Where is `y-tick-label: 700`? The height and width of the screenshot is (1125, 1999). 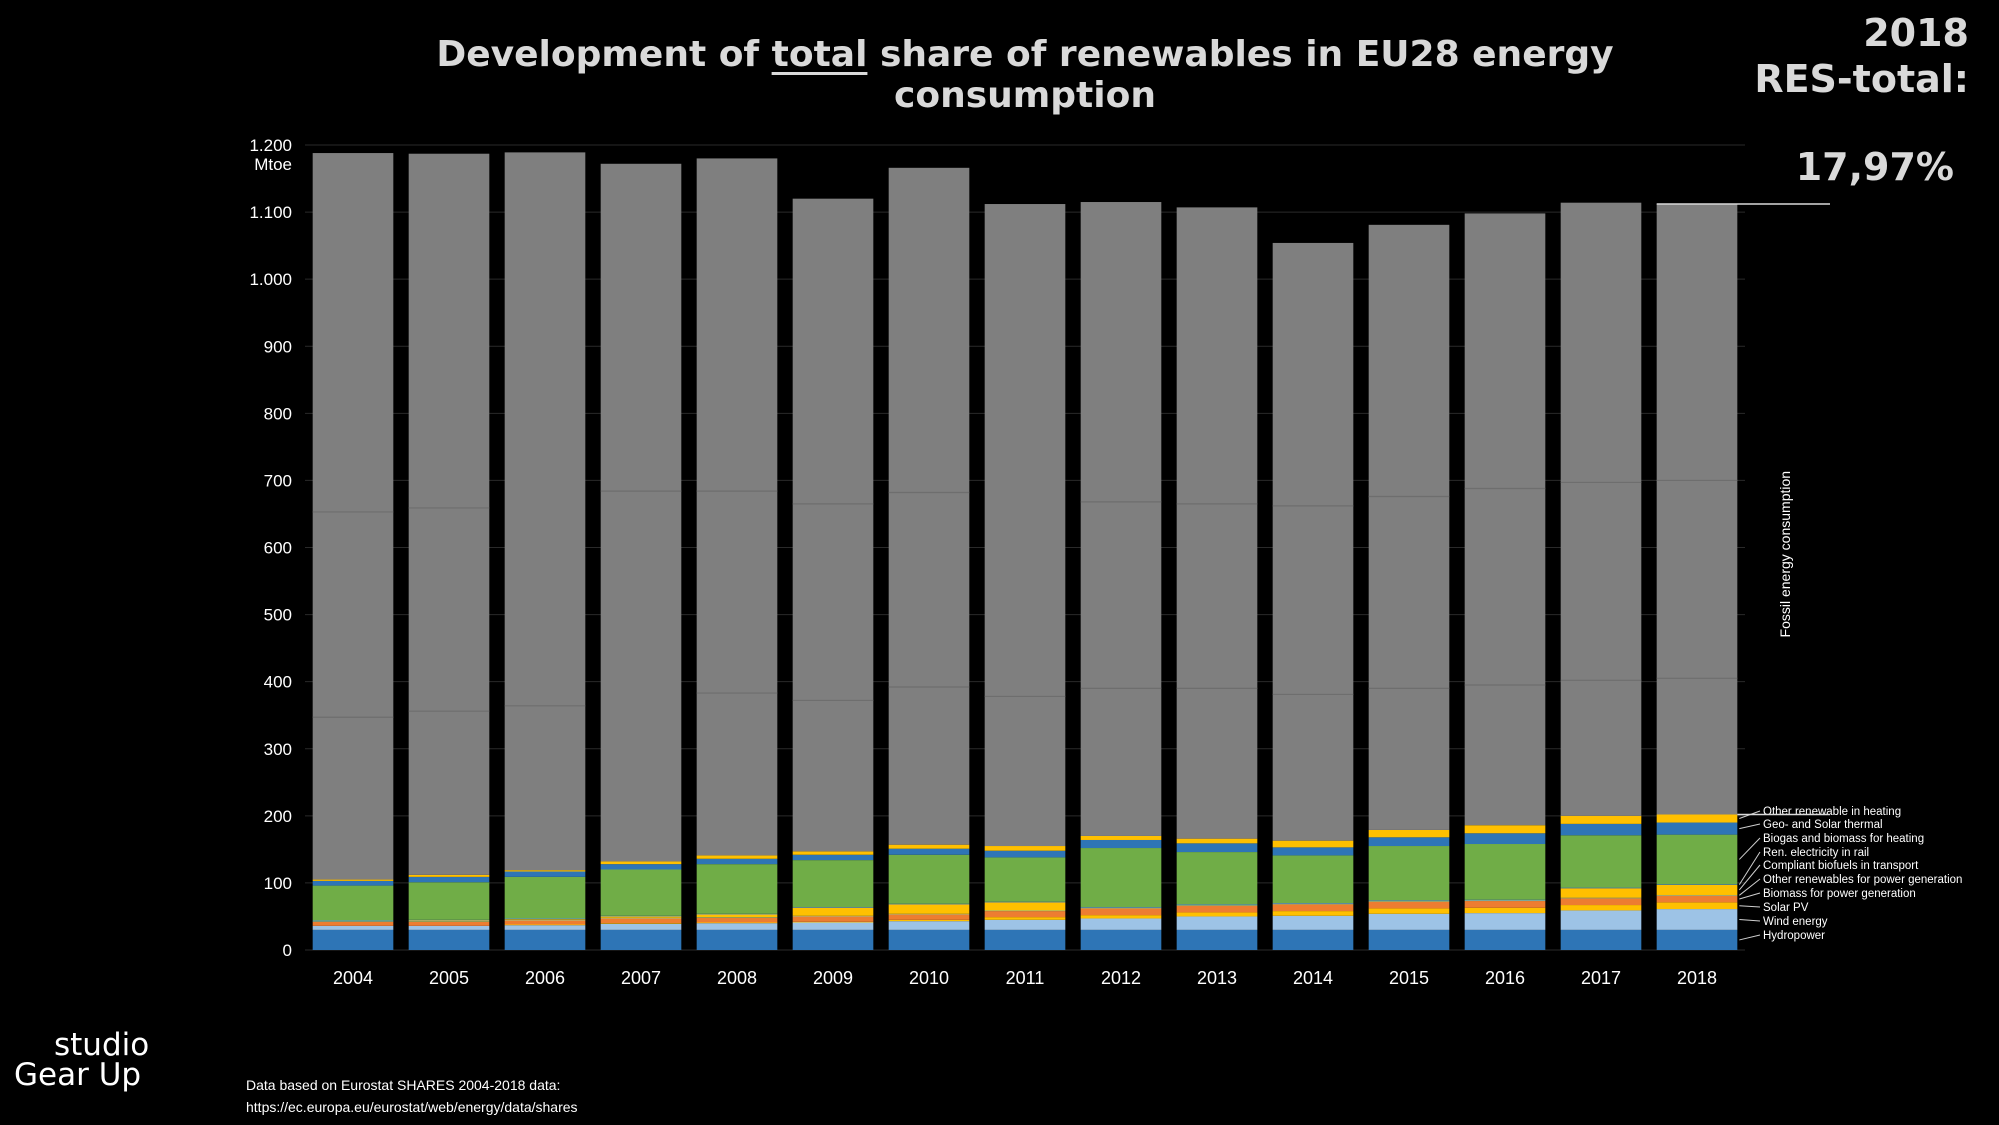 y-tick-label: 700 is located at coordinates (278, 480).